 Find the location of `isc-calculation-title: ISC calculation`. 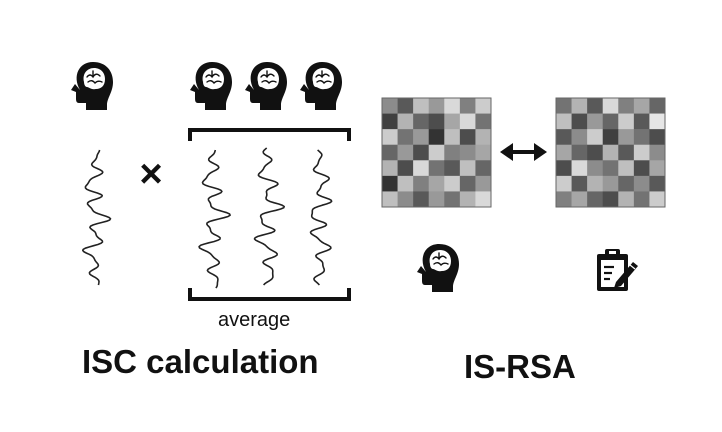

isc-calculation-title: ISC calculation is located at coordinates (200, 361).